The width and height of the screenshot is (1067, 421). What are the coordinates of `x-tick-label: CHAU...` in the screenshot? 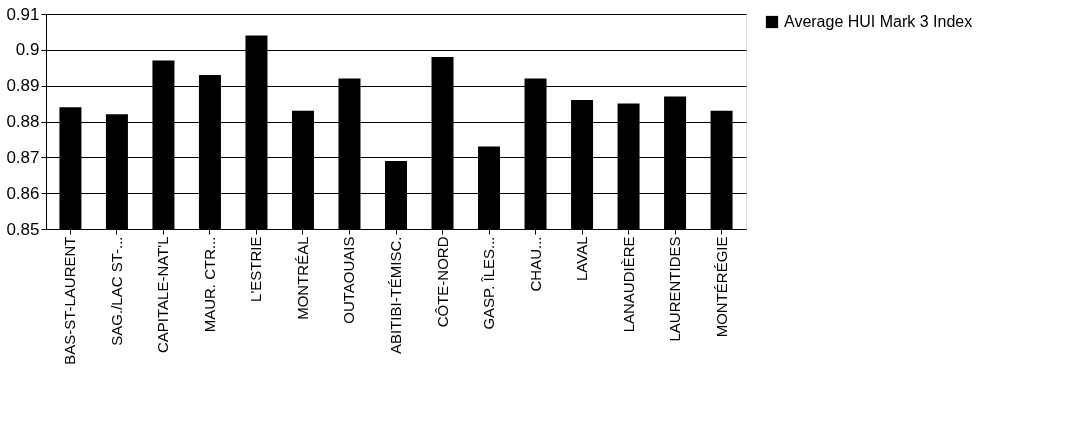 It's located at (535, 264).